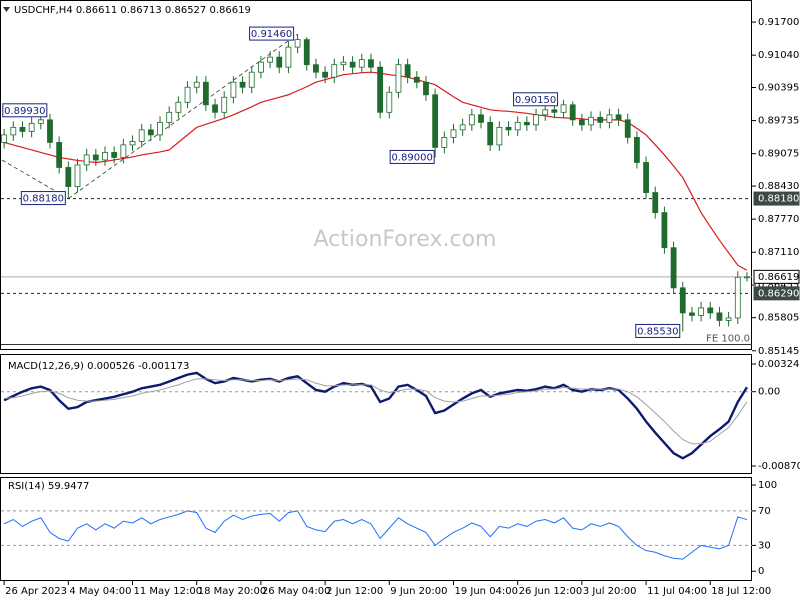  What do you see at coordinates (405, 239) in the screenshot?
I see `watermark: ActionForex.com` at bounding box center [405, 239].